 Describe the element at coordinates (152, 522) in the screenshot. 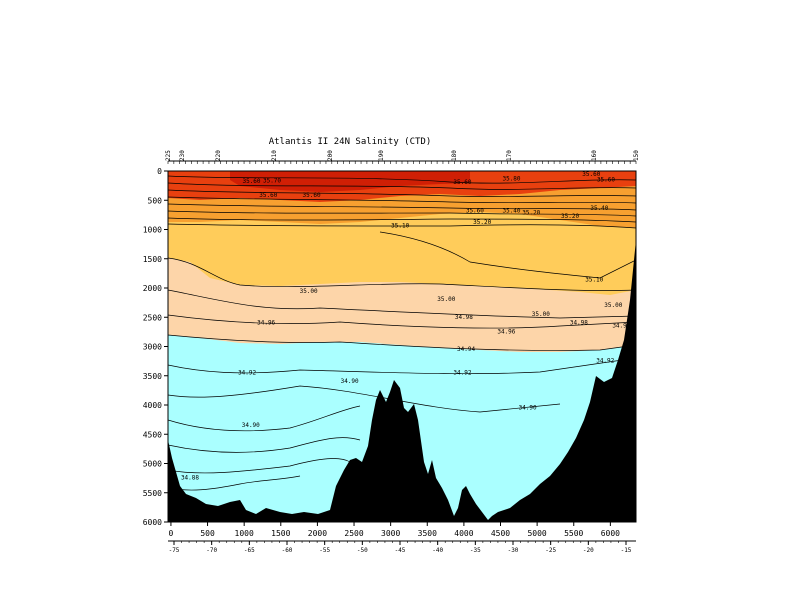

I see `y-tick-label: 6000` at that location.